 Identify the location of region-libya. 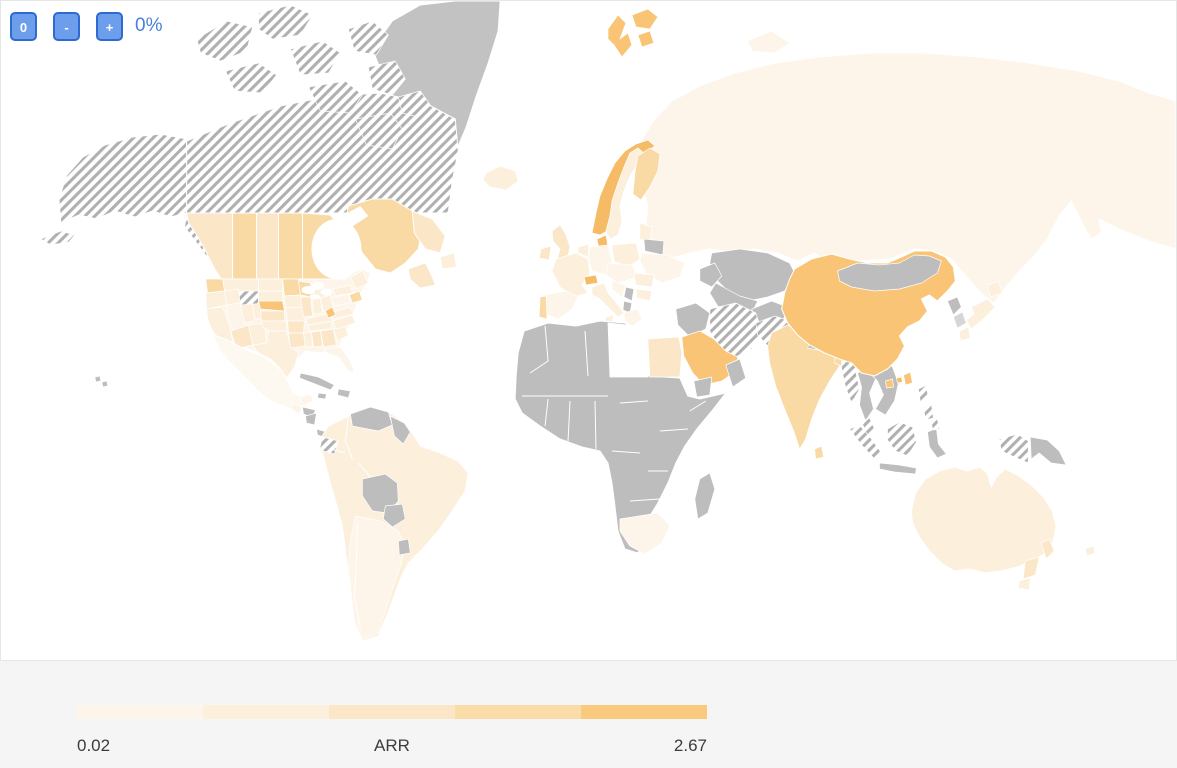
(628, 350).